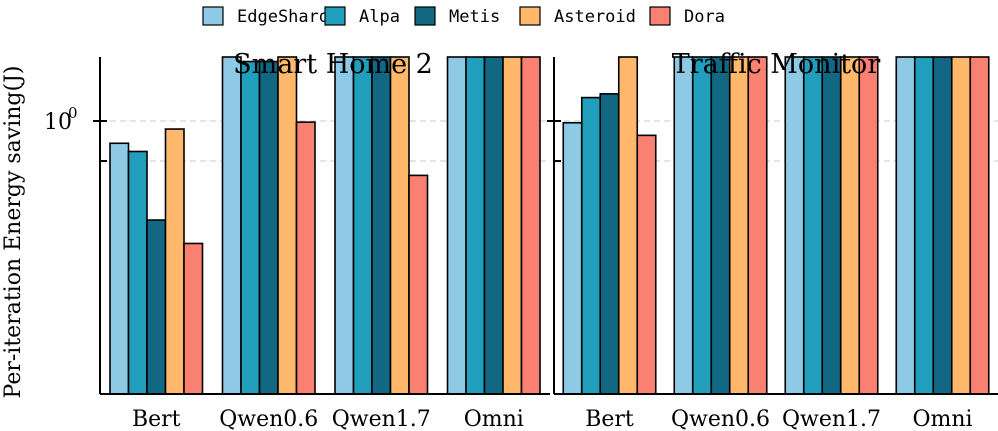 The height and width of the screenshot is (431, 998). What do you see at coordinates (776, 64) in the screenshot?
I see `panel-title: Traffic Monitor` at bounding box center [776, 64].